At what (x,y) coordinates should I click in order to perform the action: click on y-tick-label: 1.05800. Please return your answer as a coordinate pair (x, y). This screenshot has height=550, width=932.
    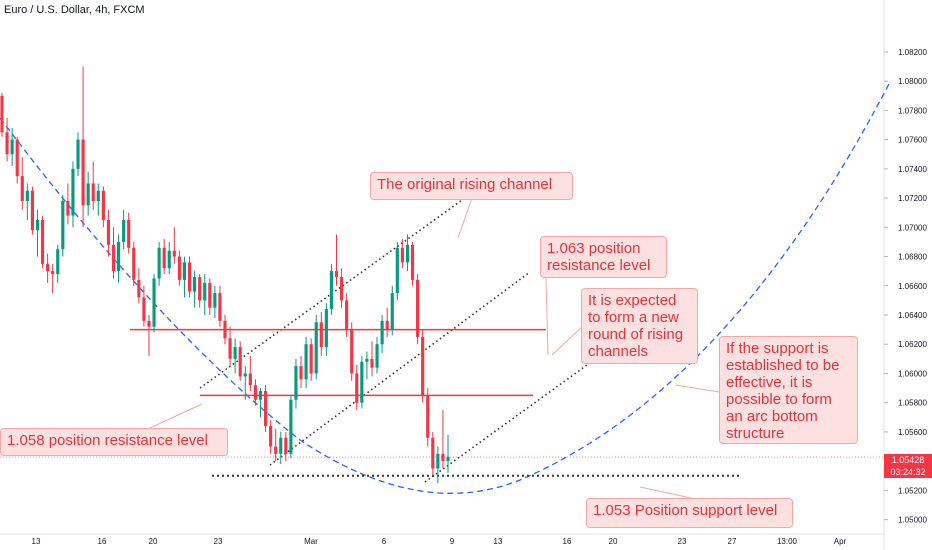
    Looking at the image, I should click on (912, 403).